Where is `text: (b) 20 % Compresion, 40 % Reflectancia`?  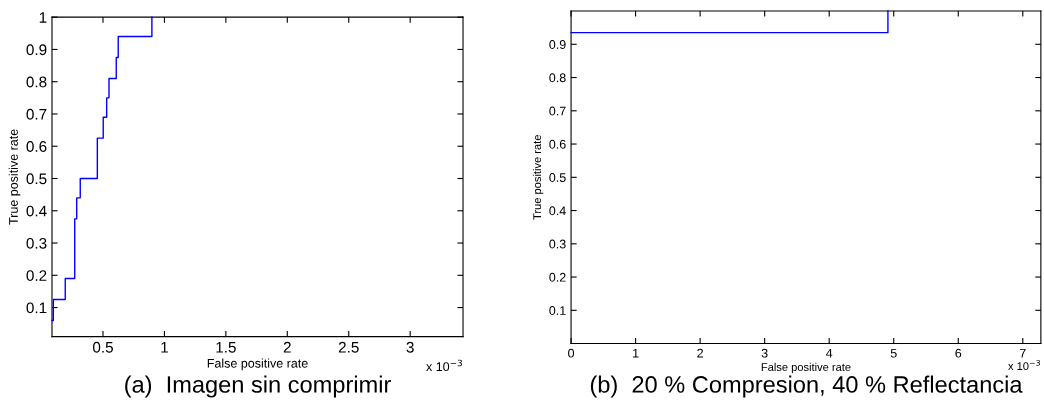
text: (b) 20 % Compresion, 40 % Reflectancia is located at coordinates (806, 386).